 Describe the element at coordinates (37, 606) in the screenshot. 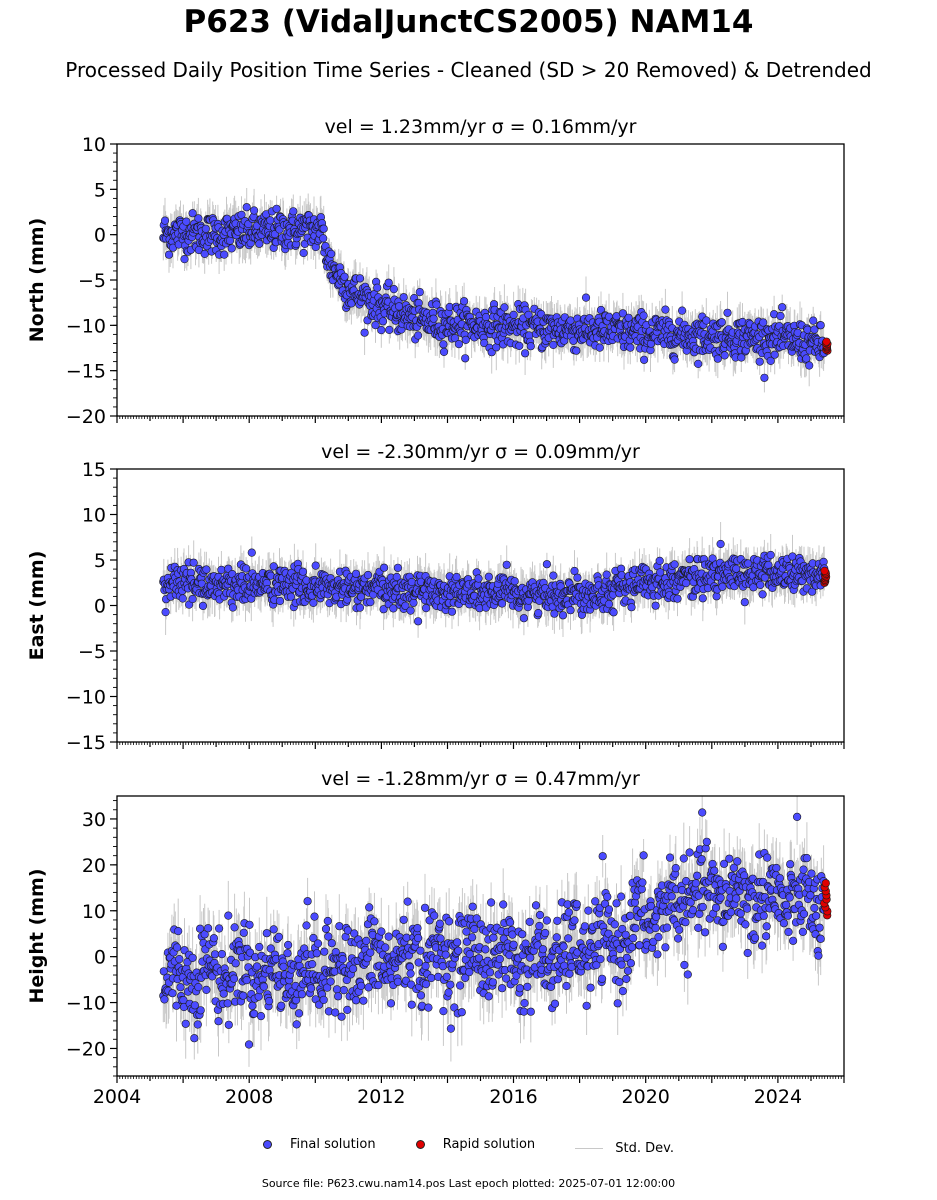

I see `y-axis-label: East (mm)` at that location.